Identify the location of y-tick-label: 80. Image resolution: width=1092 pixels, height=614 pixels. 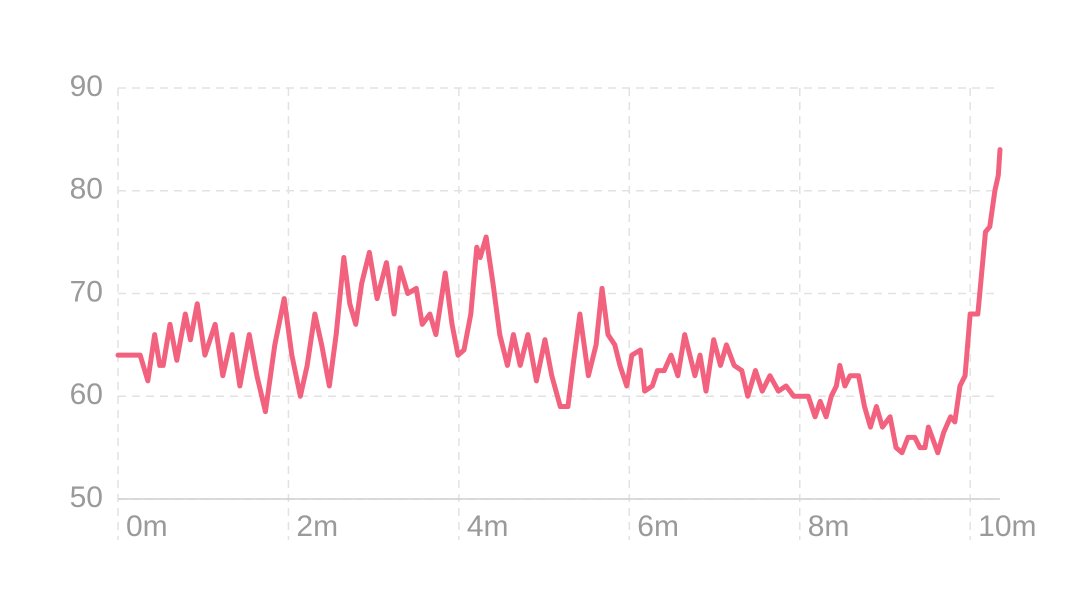
(86, 189).